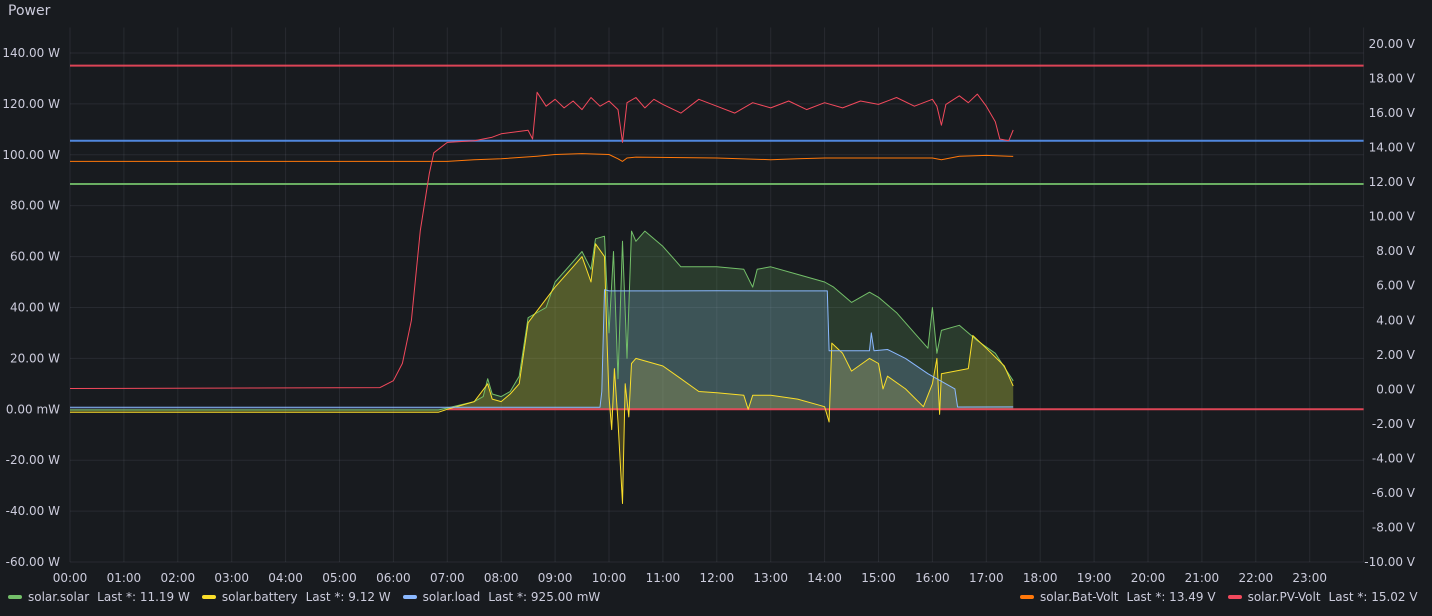 This screenshot has height=616, width=1432. Describe the element at coordinates (35, 206) in the screenshot. I see `y-left-tick-label: 80.00 W` at that location.